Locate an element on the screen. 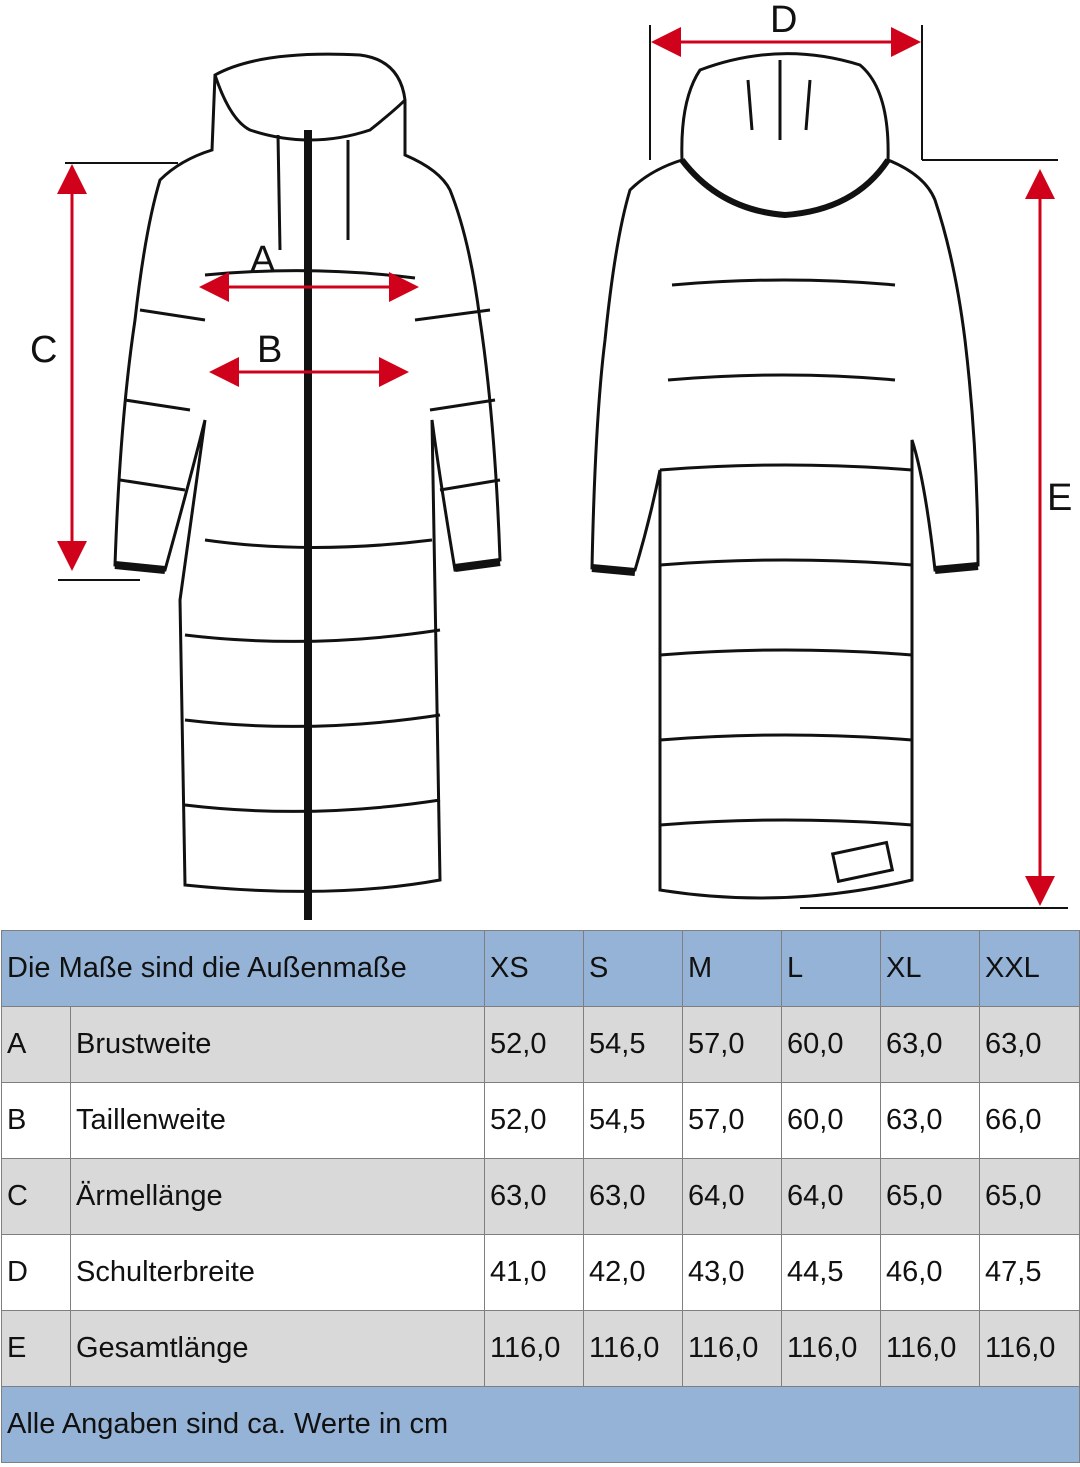 The height and width of the screenshot is (1467, 1080). label-c: C is located at coordinates (43, 350).